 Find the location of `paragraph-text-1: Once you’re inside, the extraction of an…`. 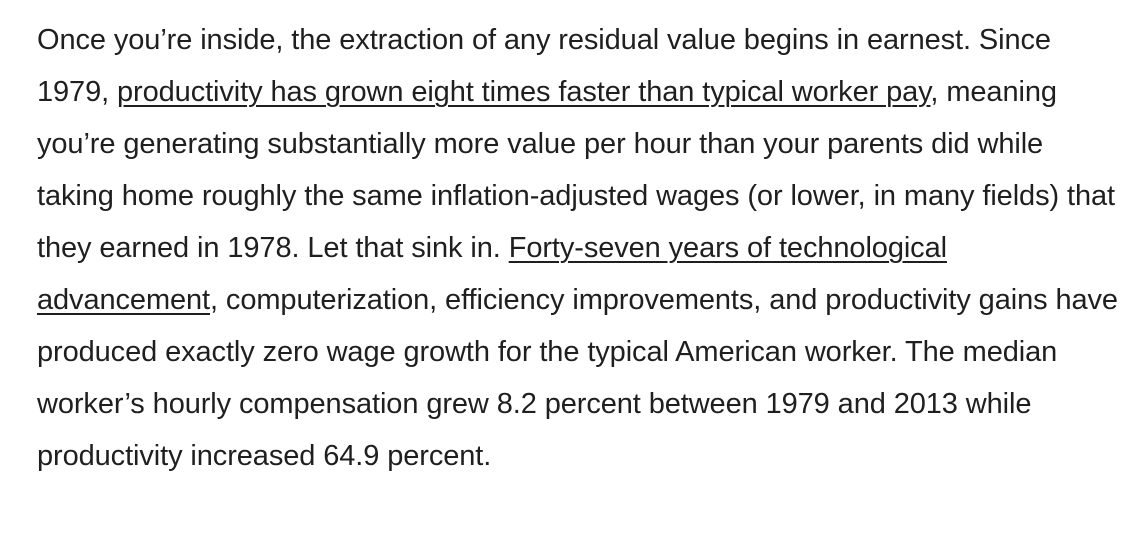

paragraph-text-1: Once you’re inside, the extraction of an… is located at coordinates (544, 66).